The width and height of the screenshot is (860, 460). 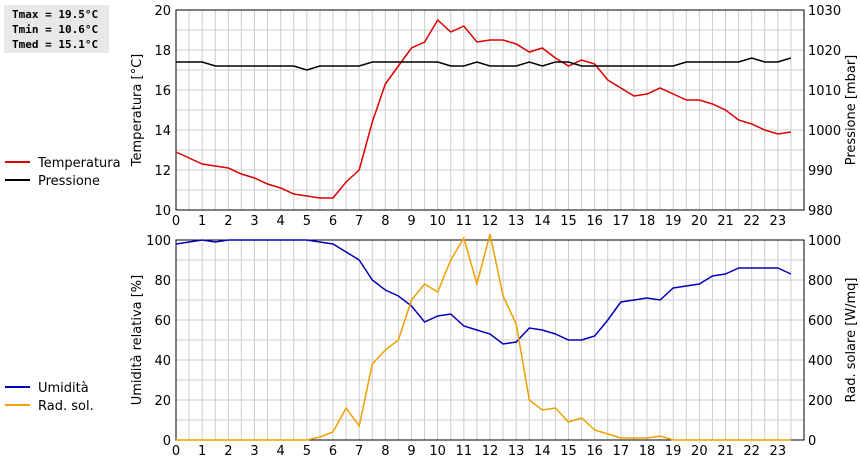 I want to click on hum-x-tick-label: 5, so click(x=307, y=451).